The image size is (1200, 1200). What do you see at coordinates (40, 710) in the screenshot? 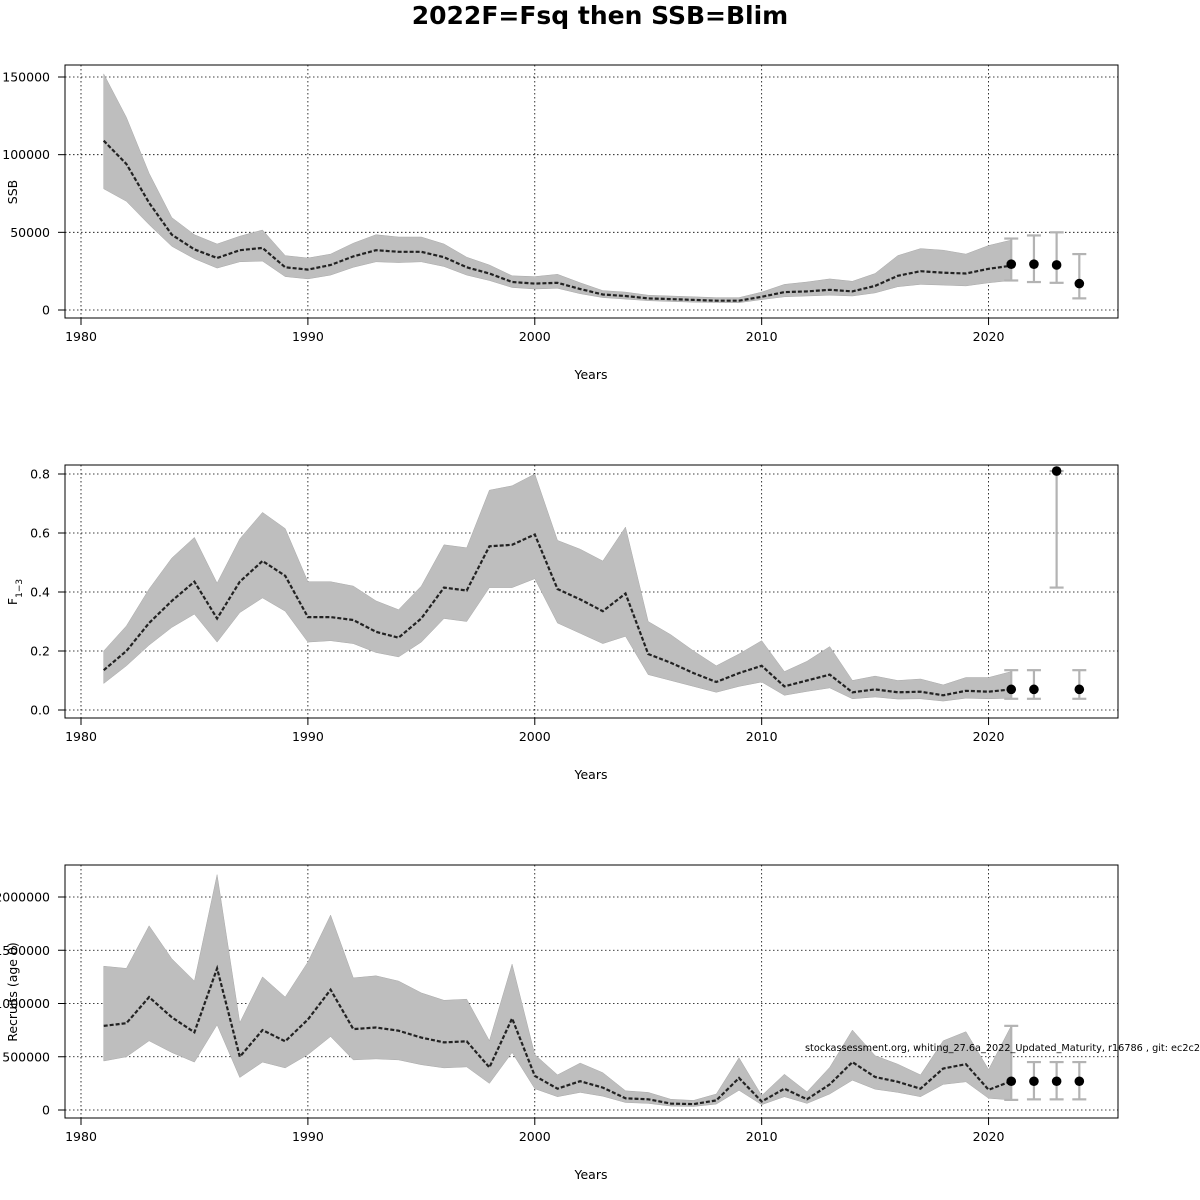
I see `y-tick-label: 0.0` at bounding box center [40, 710].